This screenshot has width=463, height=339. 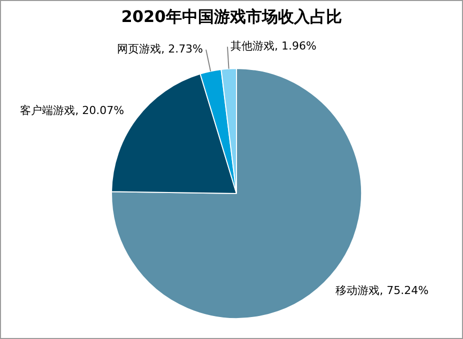 I want to click on chart-title: 2020年中国游戏市场收入占比, so click(x=231, y=17).